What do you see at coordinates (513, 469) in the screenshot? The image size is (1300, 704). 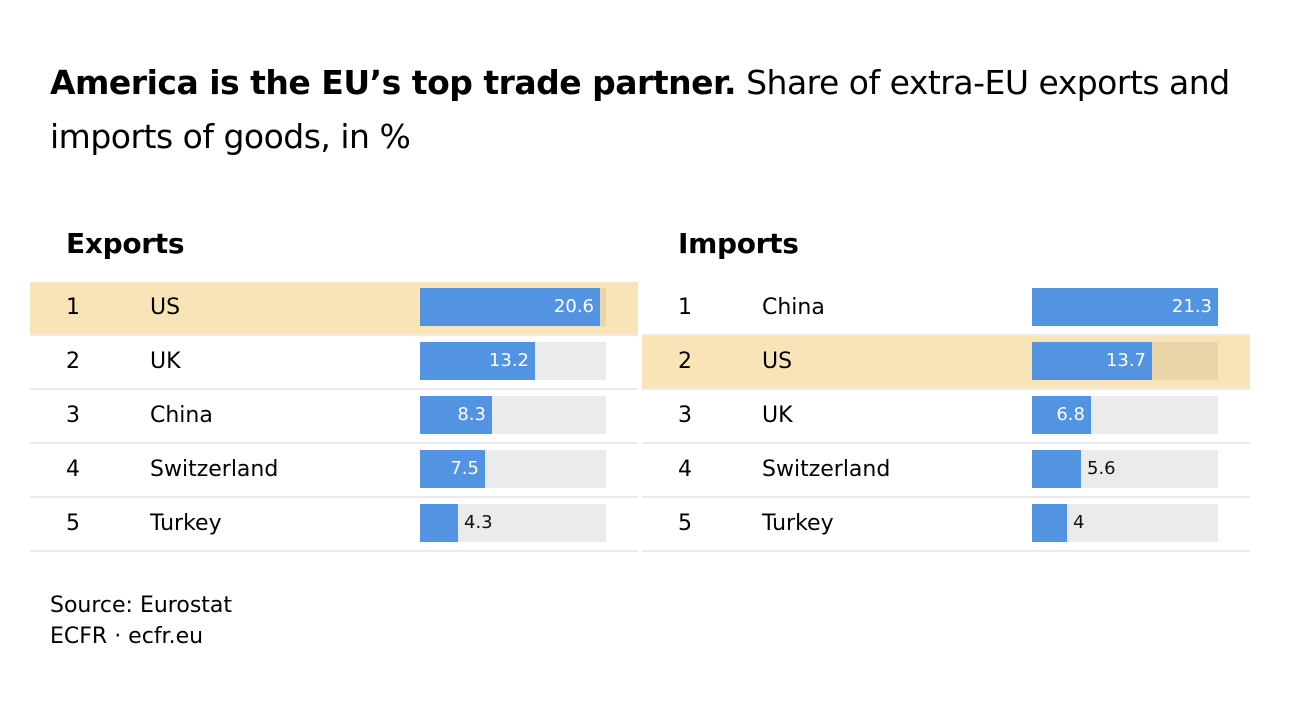 I see `bar-track: 7.5` at bounding box center [513, 469].